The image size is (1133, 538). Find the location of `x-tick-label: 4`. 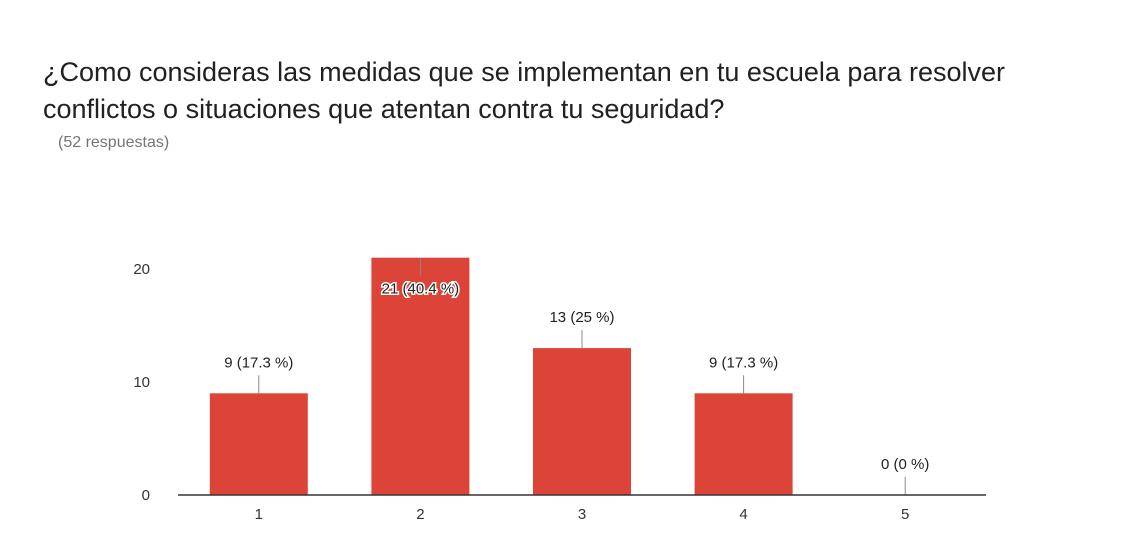

x-tick-label: 4 is located at coordinates (743, 514).